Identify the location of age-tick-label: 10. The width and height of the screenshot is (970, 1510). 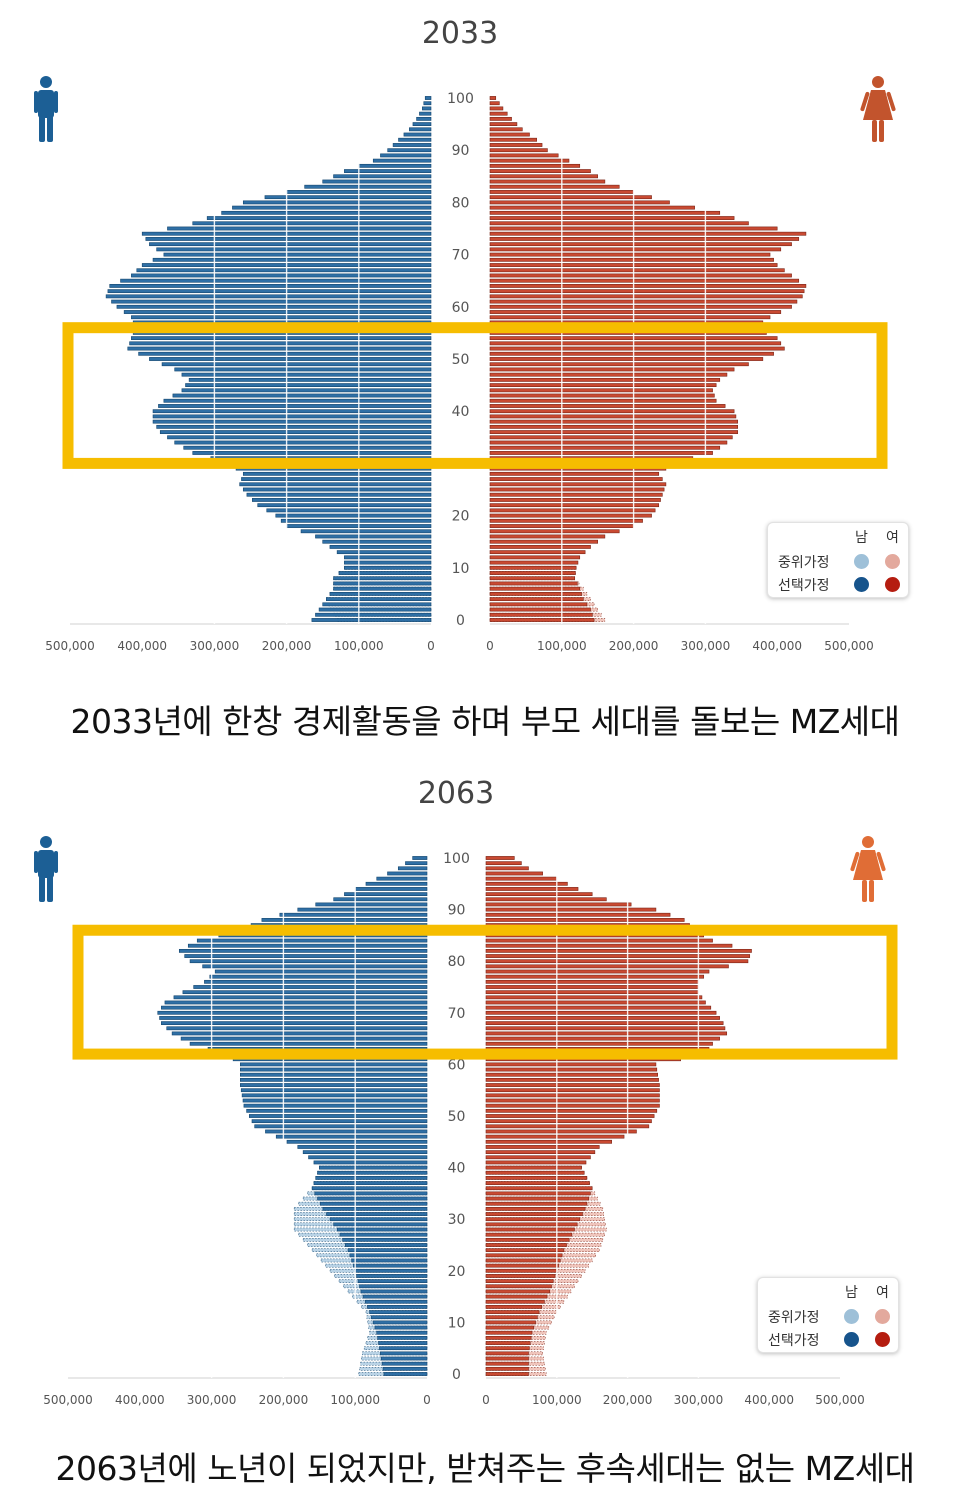
(457, 1323).